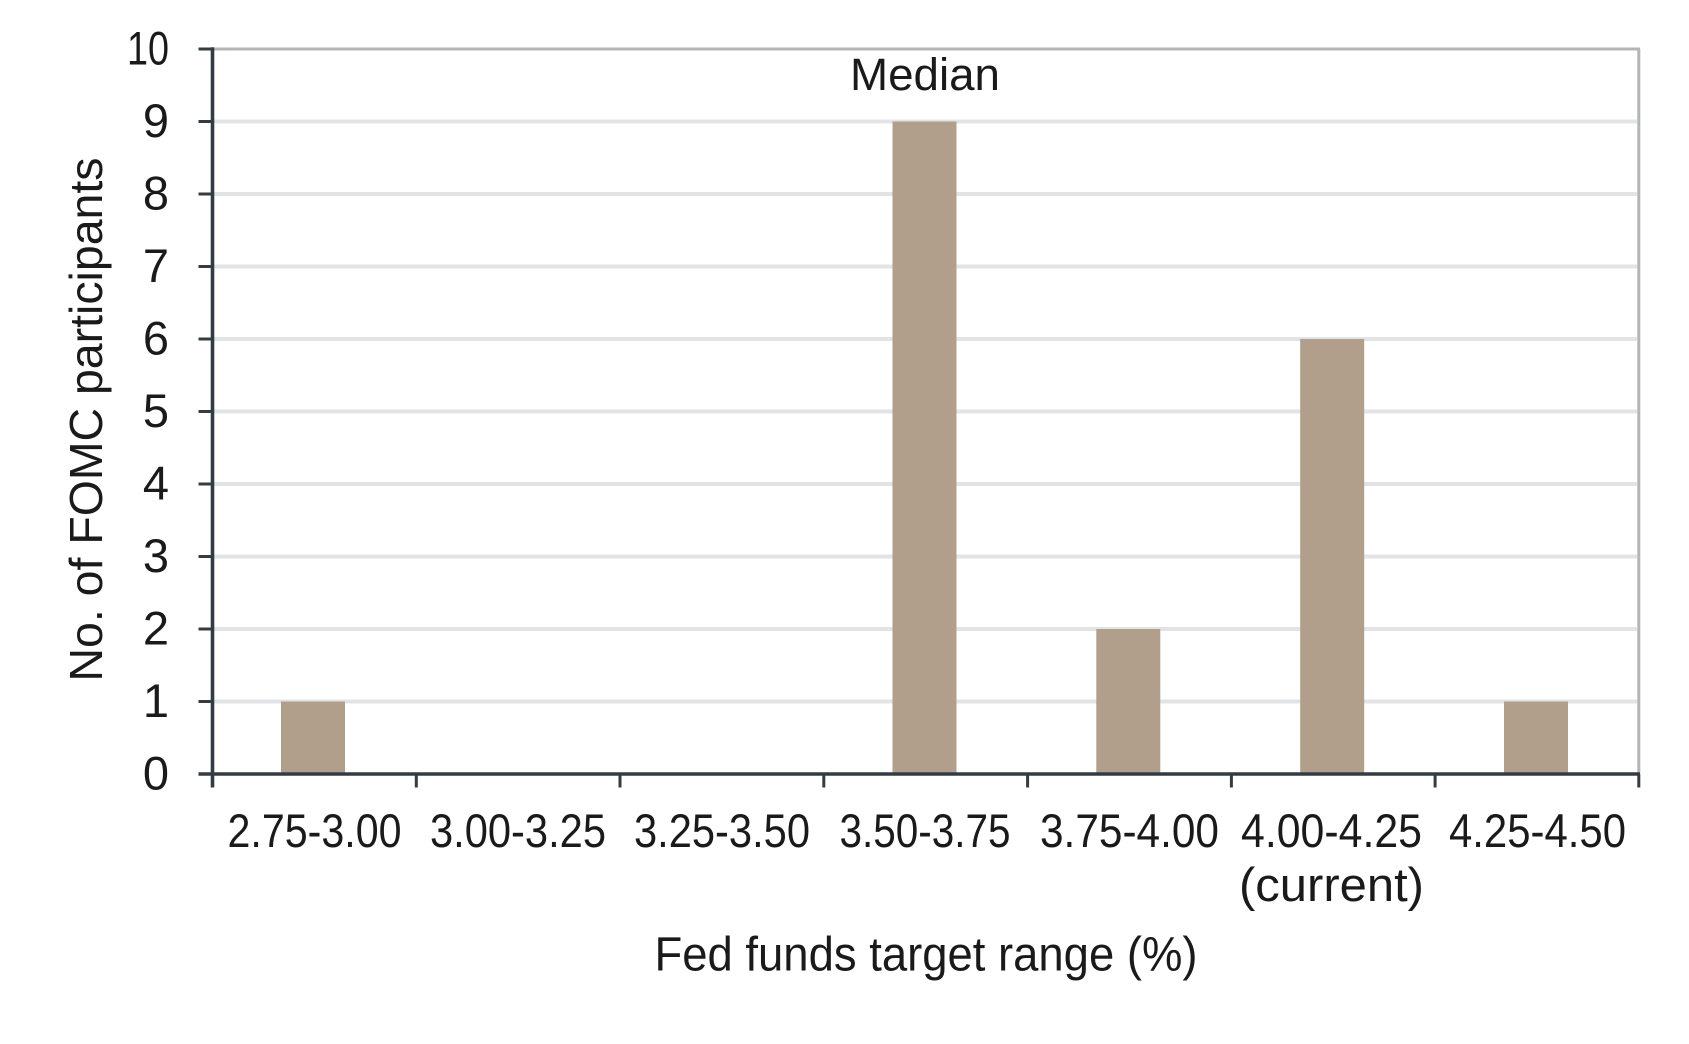  I want to click on svg-text: Median, so click(925, 74).